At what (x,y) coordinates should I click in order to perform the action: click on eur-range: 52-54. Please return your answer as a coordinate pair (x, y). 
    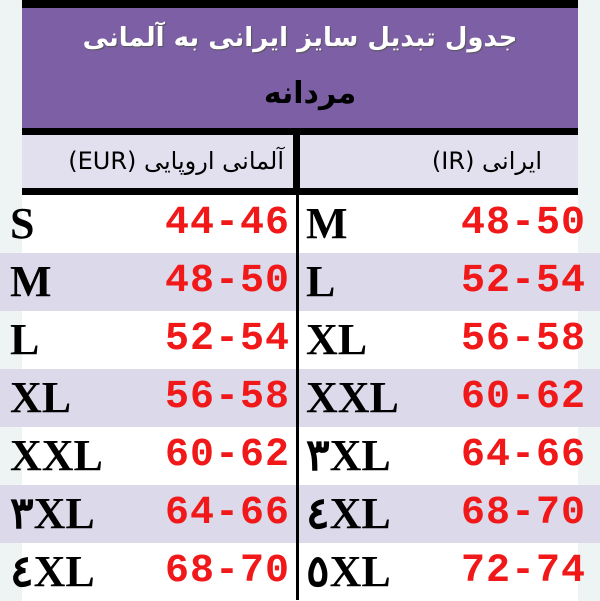
    Looking at the image, I should click on (227, 339).